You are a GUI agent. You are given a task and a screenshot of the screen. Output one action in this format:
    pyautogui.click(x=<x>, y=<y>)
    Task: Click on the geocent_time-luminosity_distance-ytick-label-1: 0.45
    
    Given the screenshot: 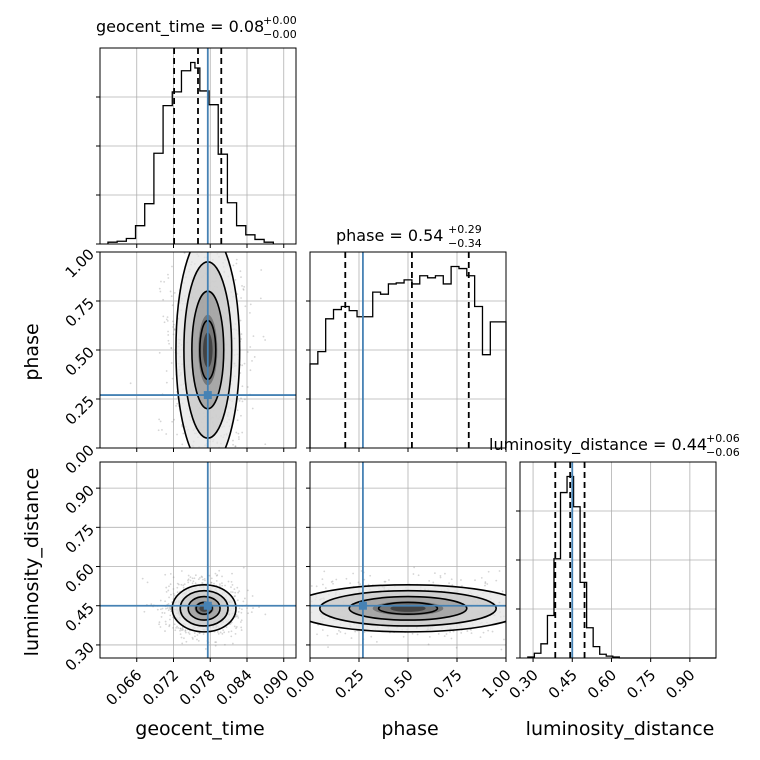 What is the action you would take?
    pyautogui.click(x=80, y=617)
    